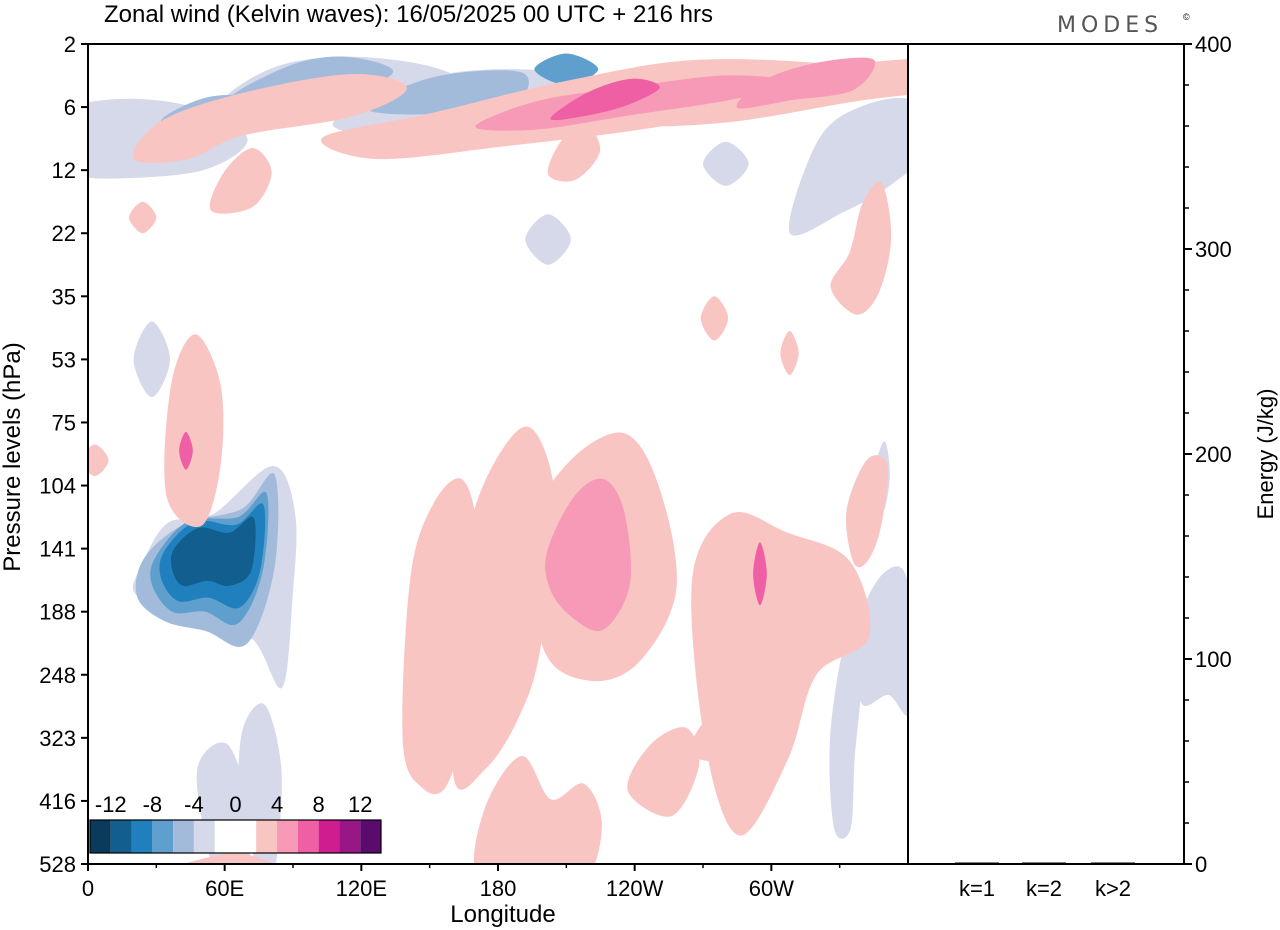  Describe the element at coordinates (498, 888) in the screenshot. I see `x-tick-label: 180` at that location.